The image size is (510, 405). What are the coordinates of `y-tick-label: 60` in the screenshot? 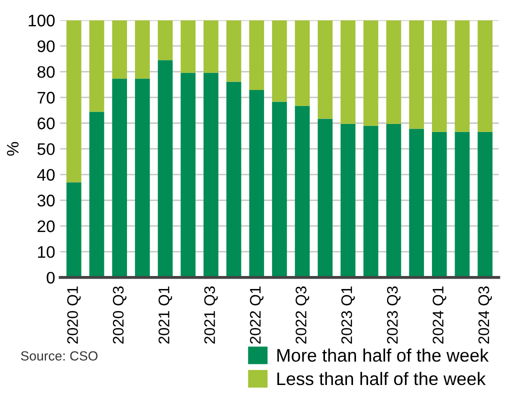 It's located at (46, 124).